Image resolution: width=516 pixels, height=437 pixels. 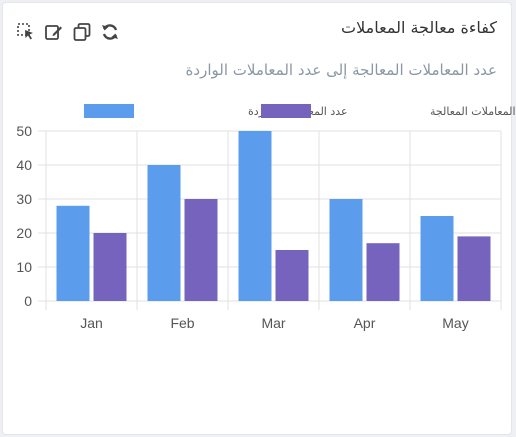 What do you see at coordinates (24, 199) in the screenshot?
I see `y-tick-label: 30` at bounding box center [24, 199].